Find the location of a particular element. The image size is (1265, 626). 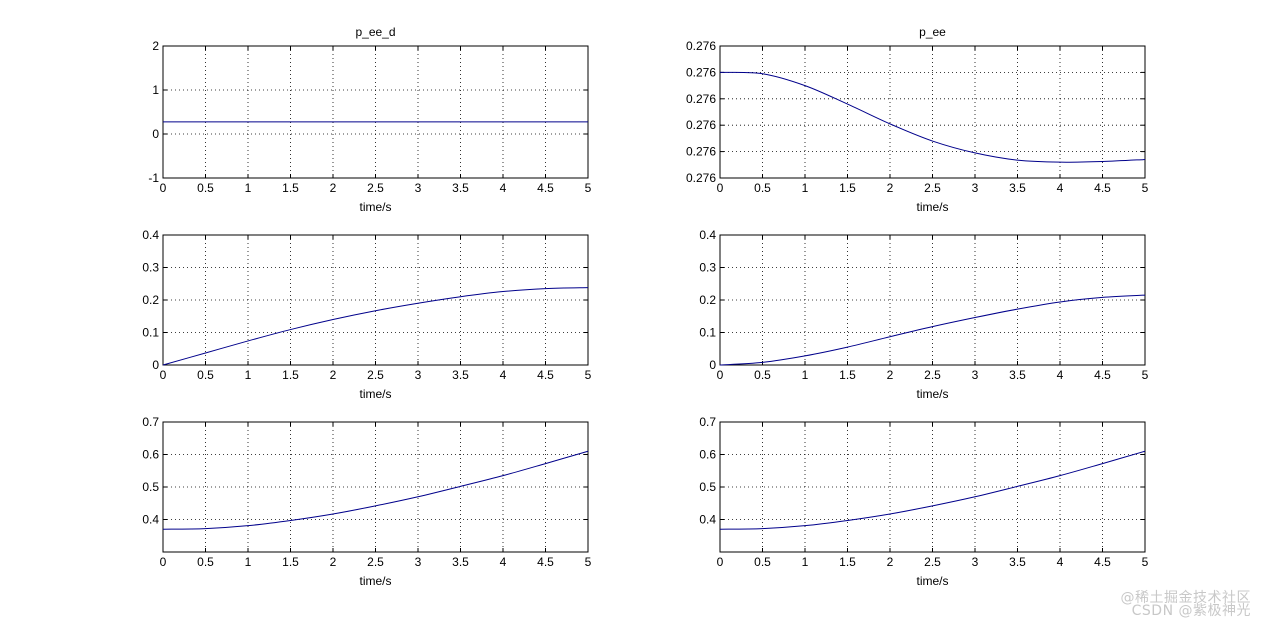

subplot-5: 0 0.5 1 1.5 2 2.5 3 3.5 4 4.5 5 0.4 0.5 0.6 0.7 time/s is located at coordinates (366, 501).